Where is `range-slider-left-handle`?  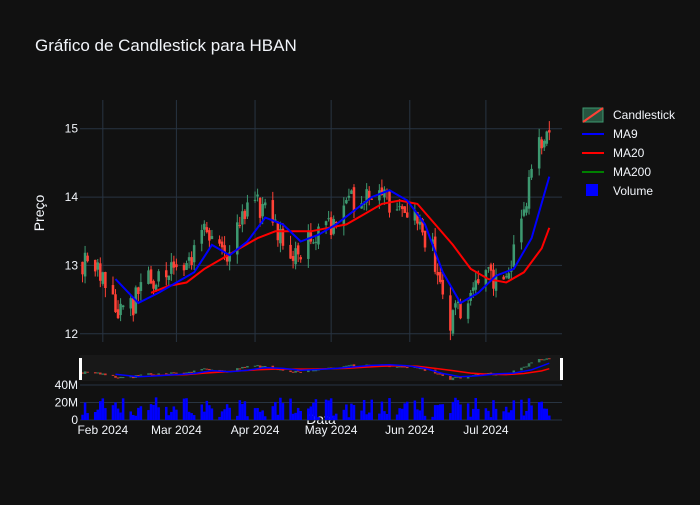
range-slider-left-handle is located at coordinates (80, 369).